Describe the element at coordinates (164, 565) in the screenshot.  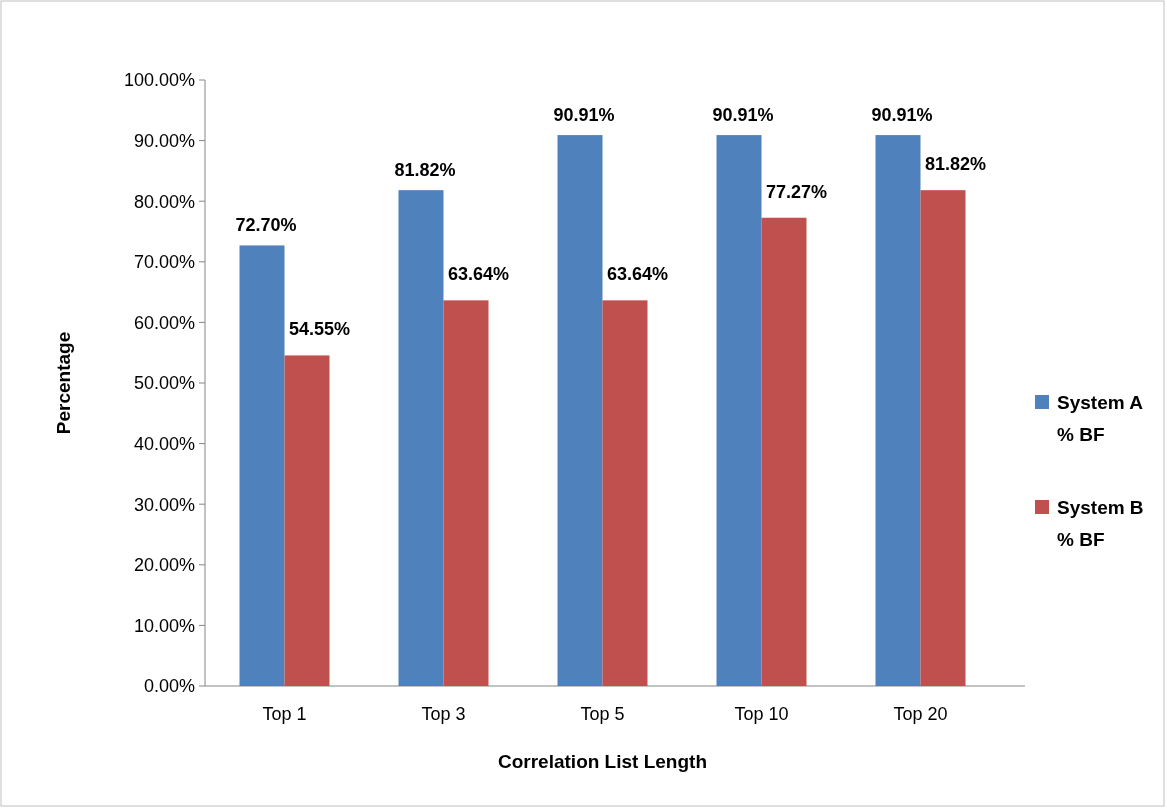
I see `y-tick-label: 20.00%` at that location.